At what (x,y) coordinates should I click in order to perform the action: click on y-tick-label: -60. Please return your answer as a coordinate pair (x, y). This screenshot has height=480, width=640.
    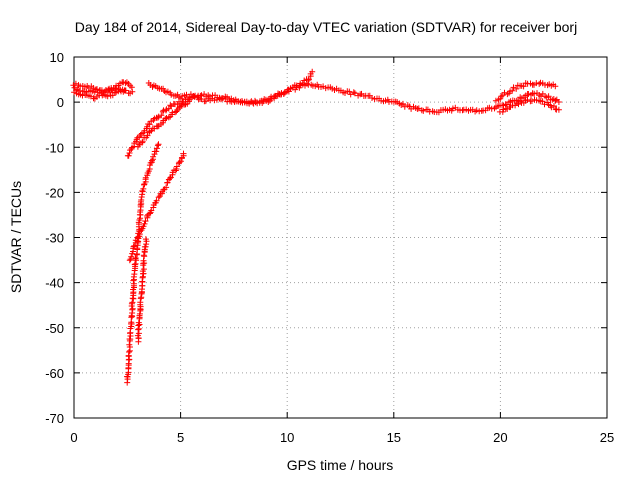
    Looking at the image, I should click on (54, 373).